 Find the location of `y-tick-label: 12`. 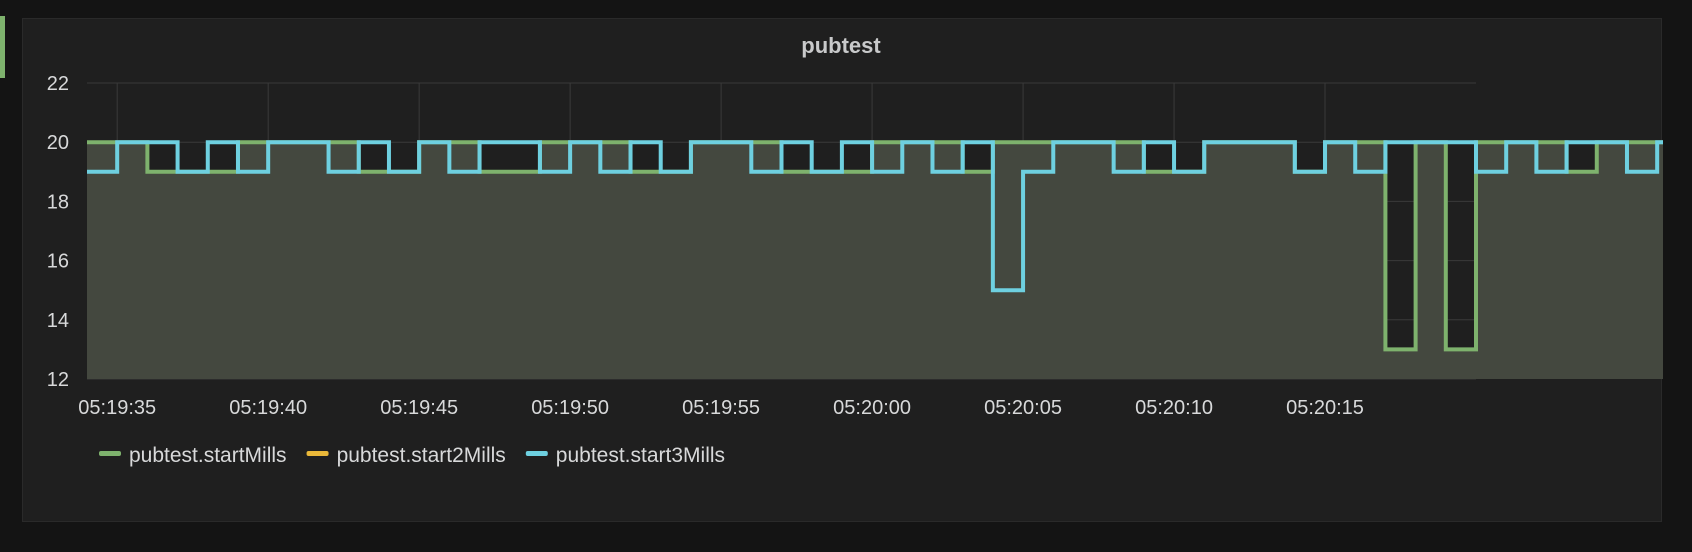

y-tick-label: 12 is located at coordinates (58, 380).